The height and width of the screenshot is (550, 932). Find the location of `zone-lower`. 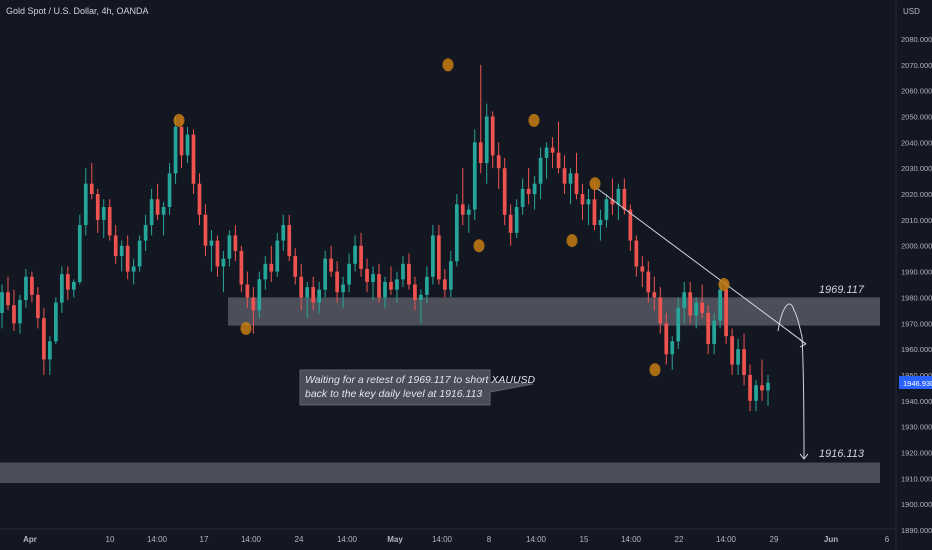

zone-lower is located at coordinates (440, 472).